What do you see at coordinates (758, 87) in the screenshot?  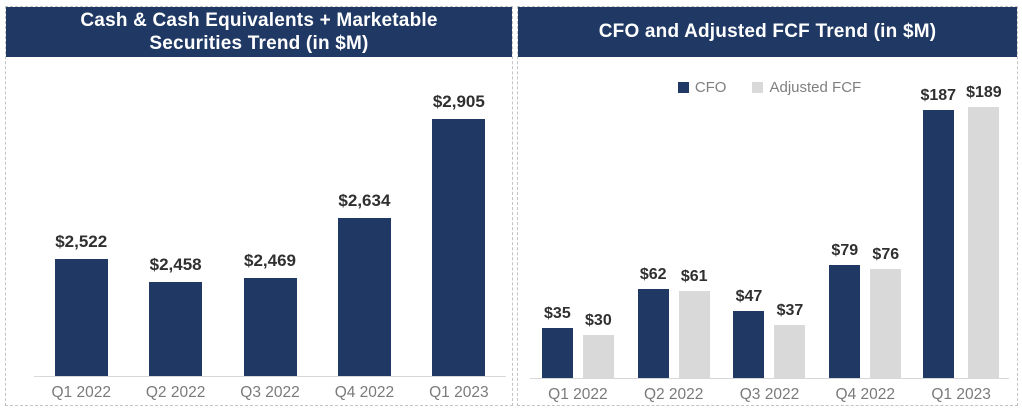 I see `adjusted-fcf-legend-swatch-icon` at bounding box center [758, 87].